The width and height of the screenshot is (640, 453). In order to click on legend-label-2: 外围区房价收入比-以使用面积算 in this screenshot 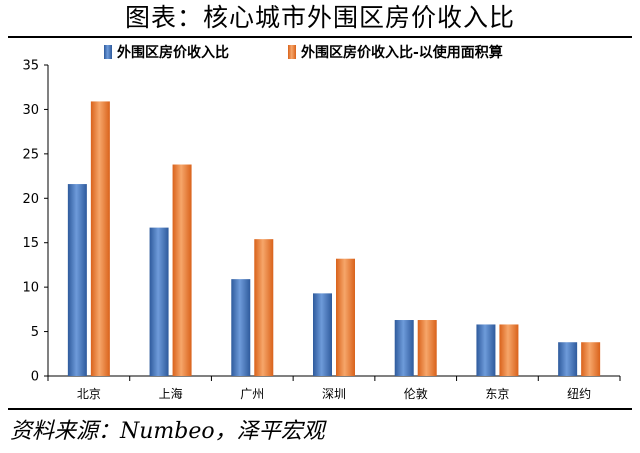, I will do `click(402, 52)`.